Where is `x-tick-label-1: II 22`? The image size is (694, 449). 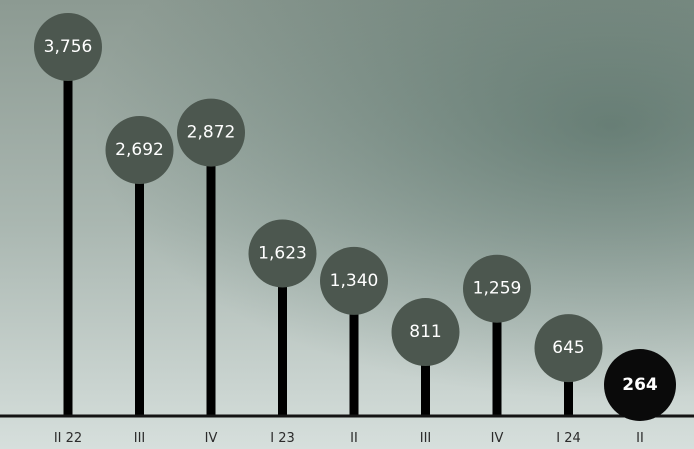 x-tick-label-1: II 22 is located at coordinates (68, 438).